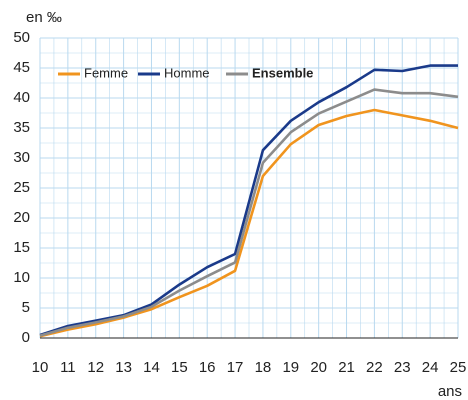 The width and height of the screenshot is (468, 400). Describe the element at coordinates (235, 367) in the screenshot. I see `x-tick-label: 17` at that location.